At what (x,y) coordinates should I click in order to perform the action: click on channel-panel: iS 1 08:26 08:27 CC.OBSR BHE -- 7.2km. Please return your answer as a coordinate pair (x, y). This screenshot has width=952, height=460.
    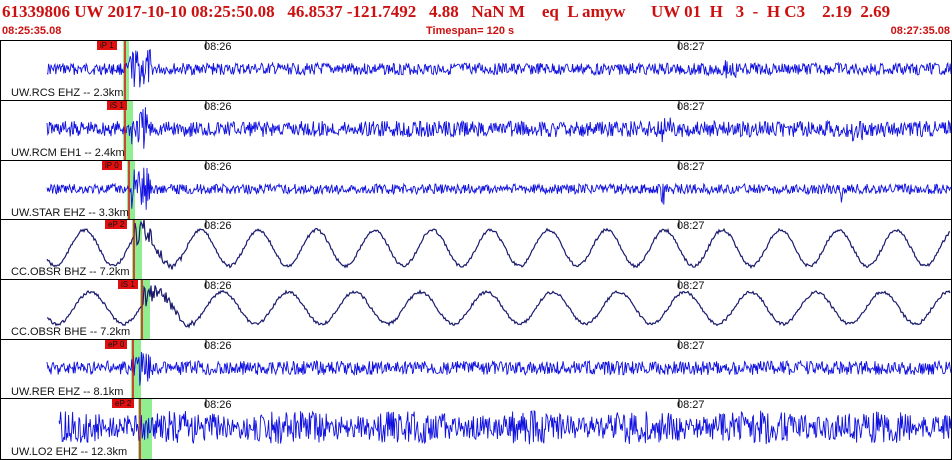
    Looking at the image, I should click on (476, 309).